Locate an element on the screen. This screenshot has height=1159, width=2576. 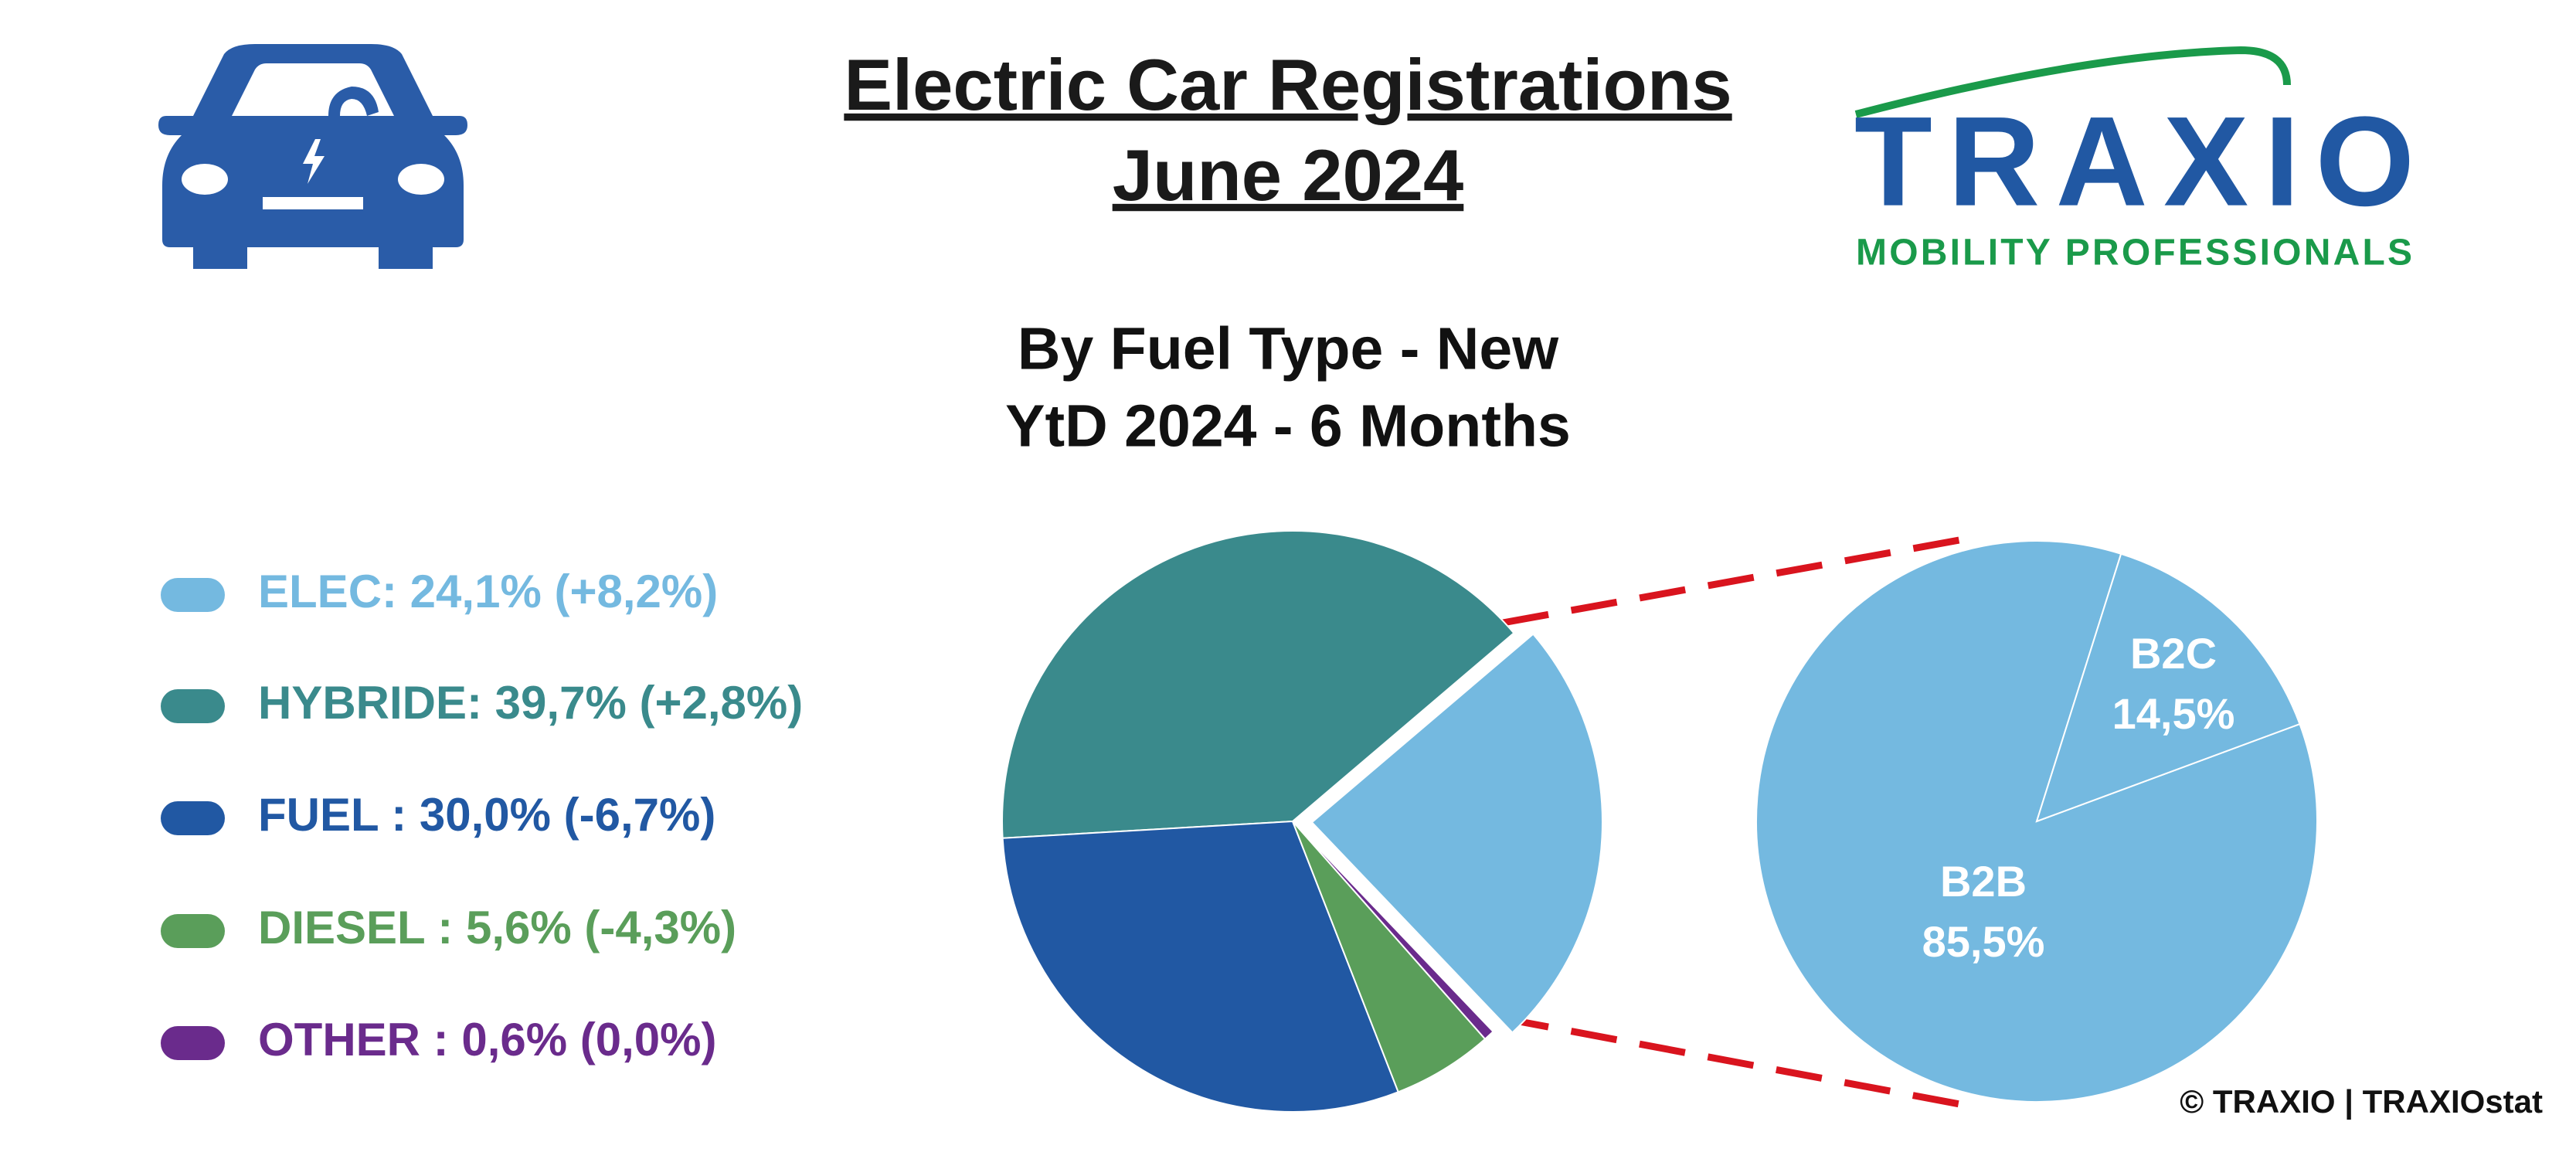
logo-tagline: MOBILITY PROFESSIONALS is located at coordinates (2134, 253).